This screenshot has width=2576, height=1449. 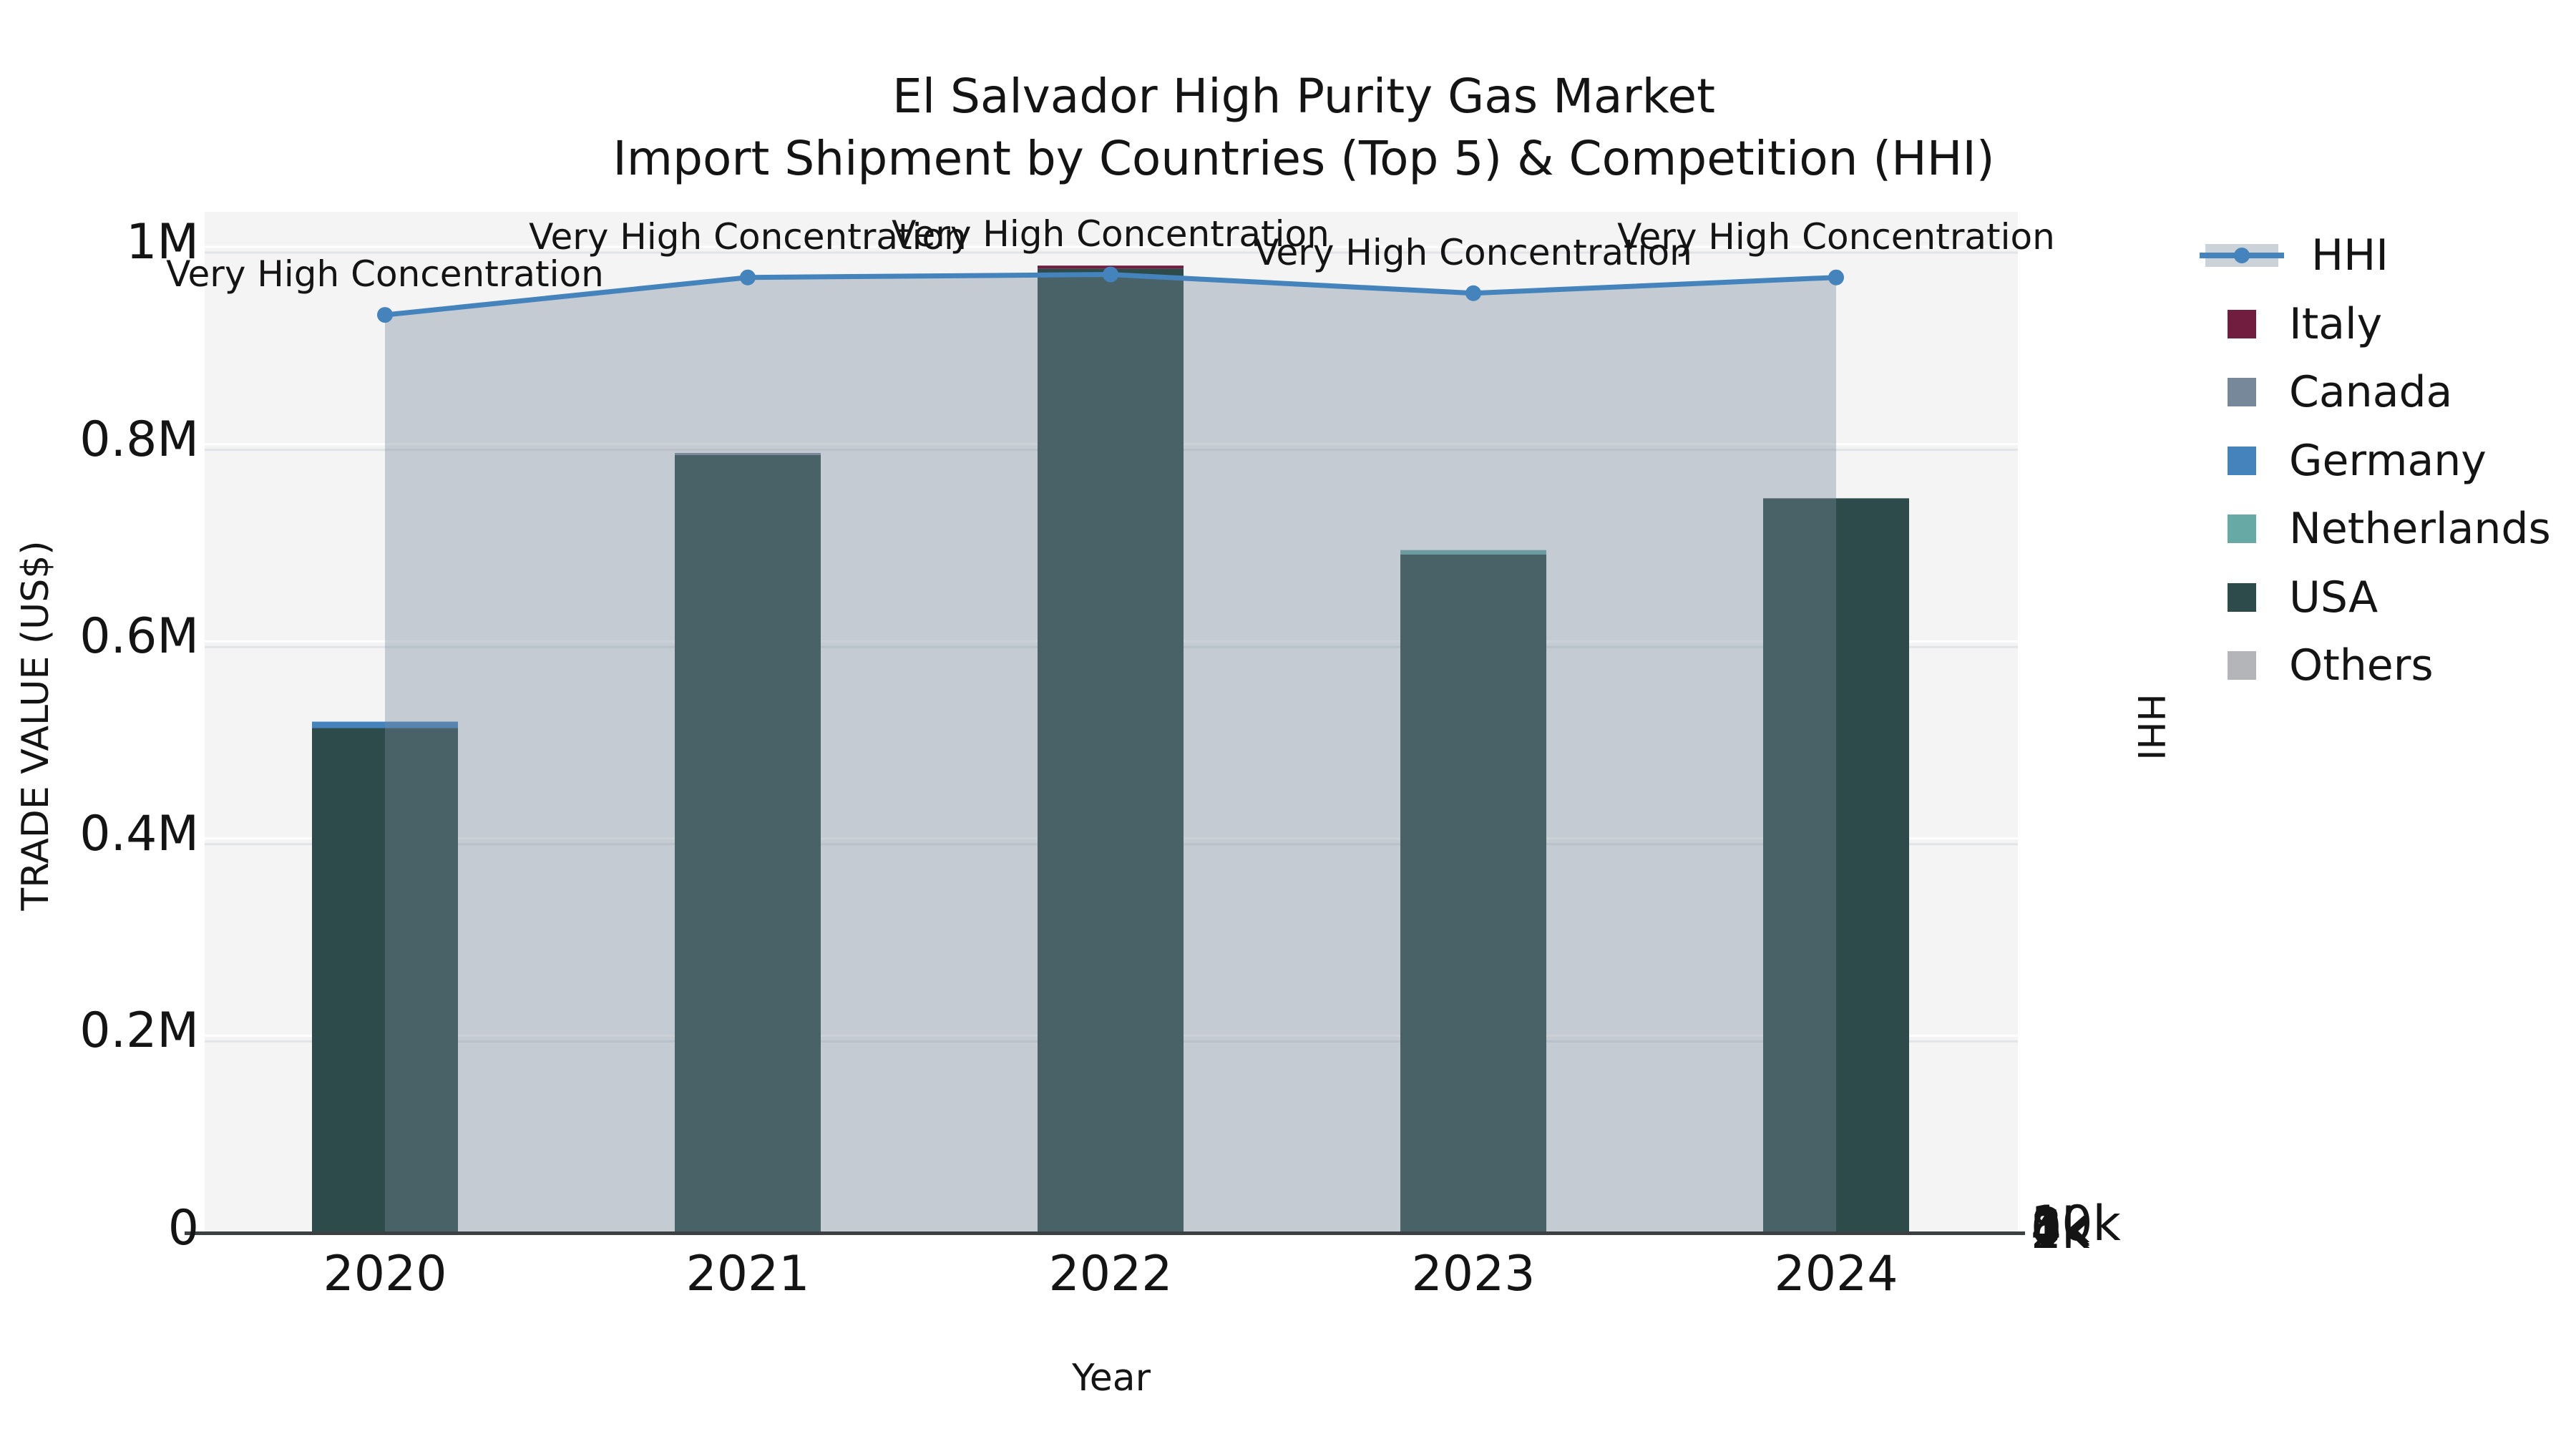 What do you see at coordinates (1303, 96) in the screenshot?
I see `chart-title-line1: El Salvador High Purity Gas Market` at bounding box center [1303, 96].